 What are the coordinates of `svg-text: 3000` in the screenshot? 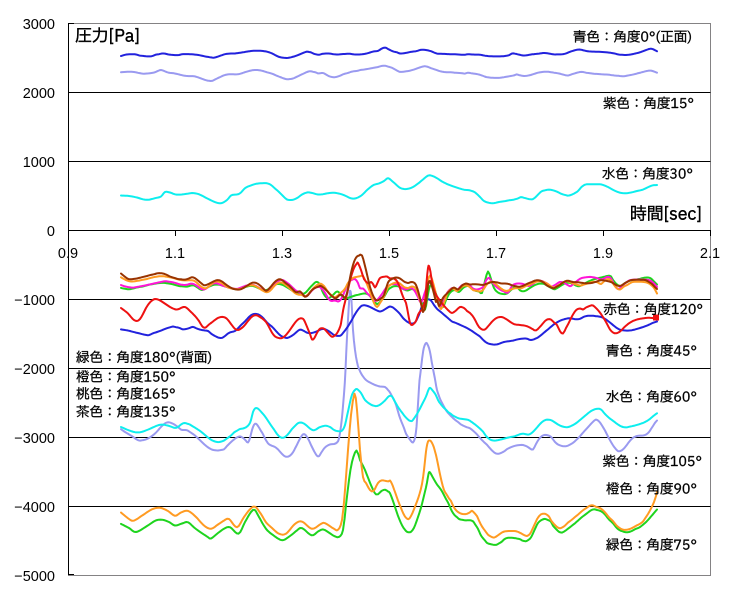 It's located at (39, 25).